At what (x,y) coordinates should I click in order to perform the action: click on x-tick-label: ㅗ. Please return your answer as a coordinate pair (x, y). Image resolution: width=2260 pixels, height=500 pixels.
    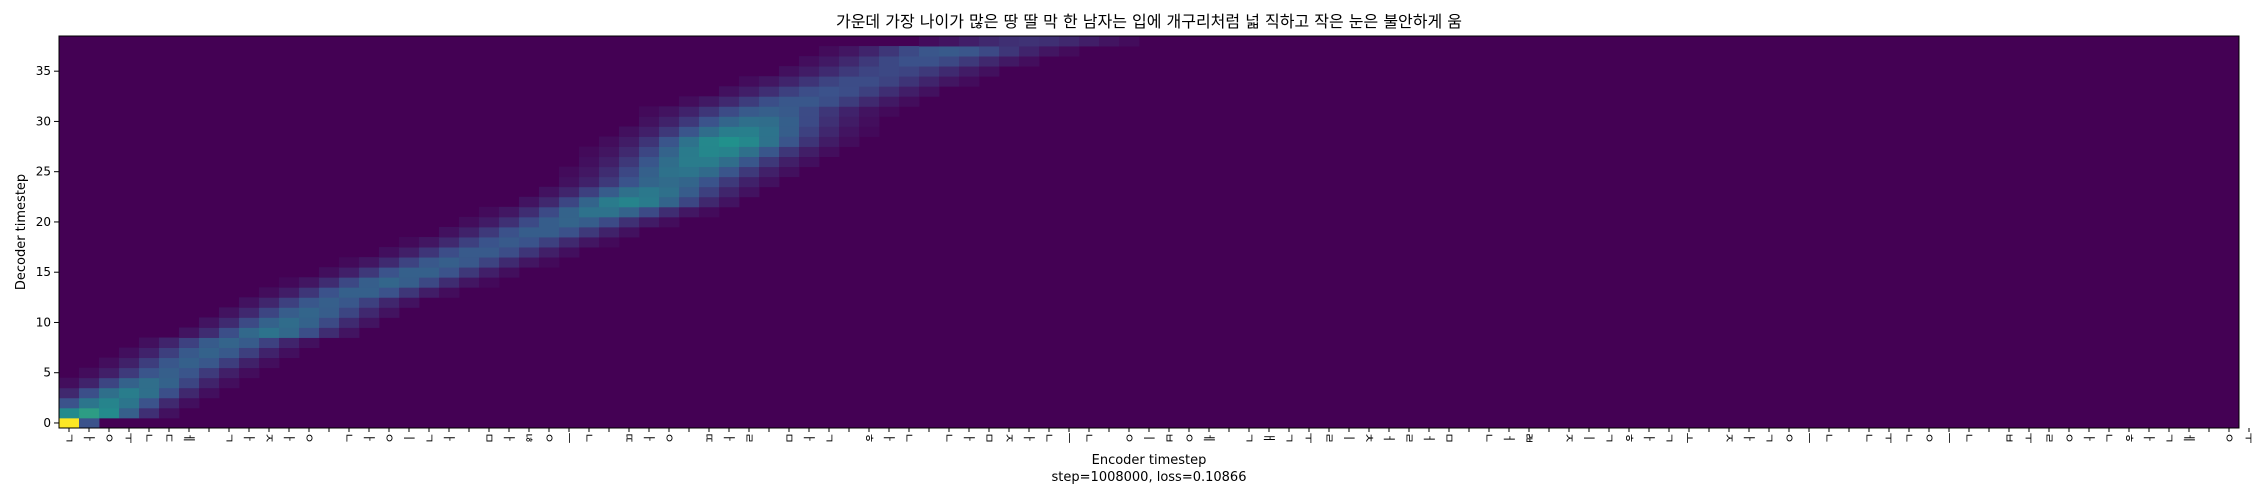
    Looking at the image, I should click on (1689, 437).